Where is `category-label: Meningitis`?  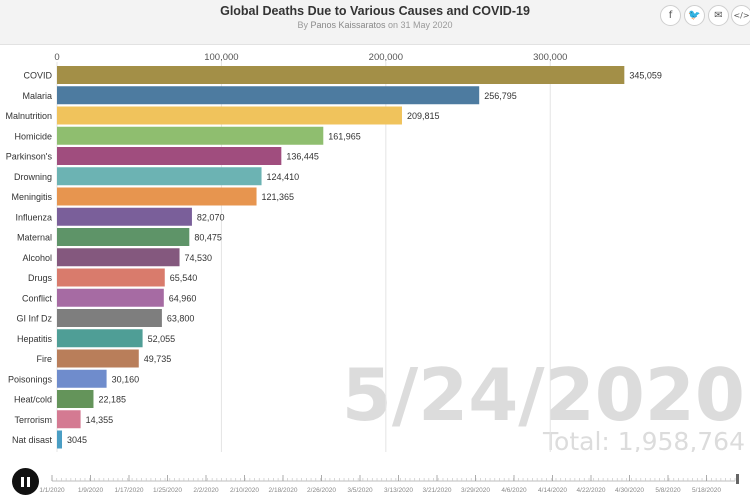 category-label: Meningitis is located at coordinates (31, 197).